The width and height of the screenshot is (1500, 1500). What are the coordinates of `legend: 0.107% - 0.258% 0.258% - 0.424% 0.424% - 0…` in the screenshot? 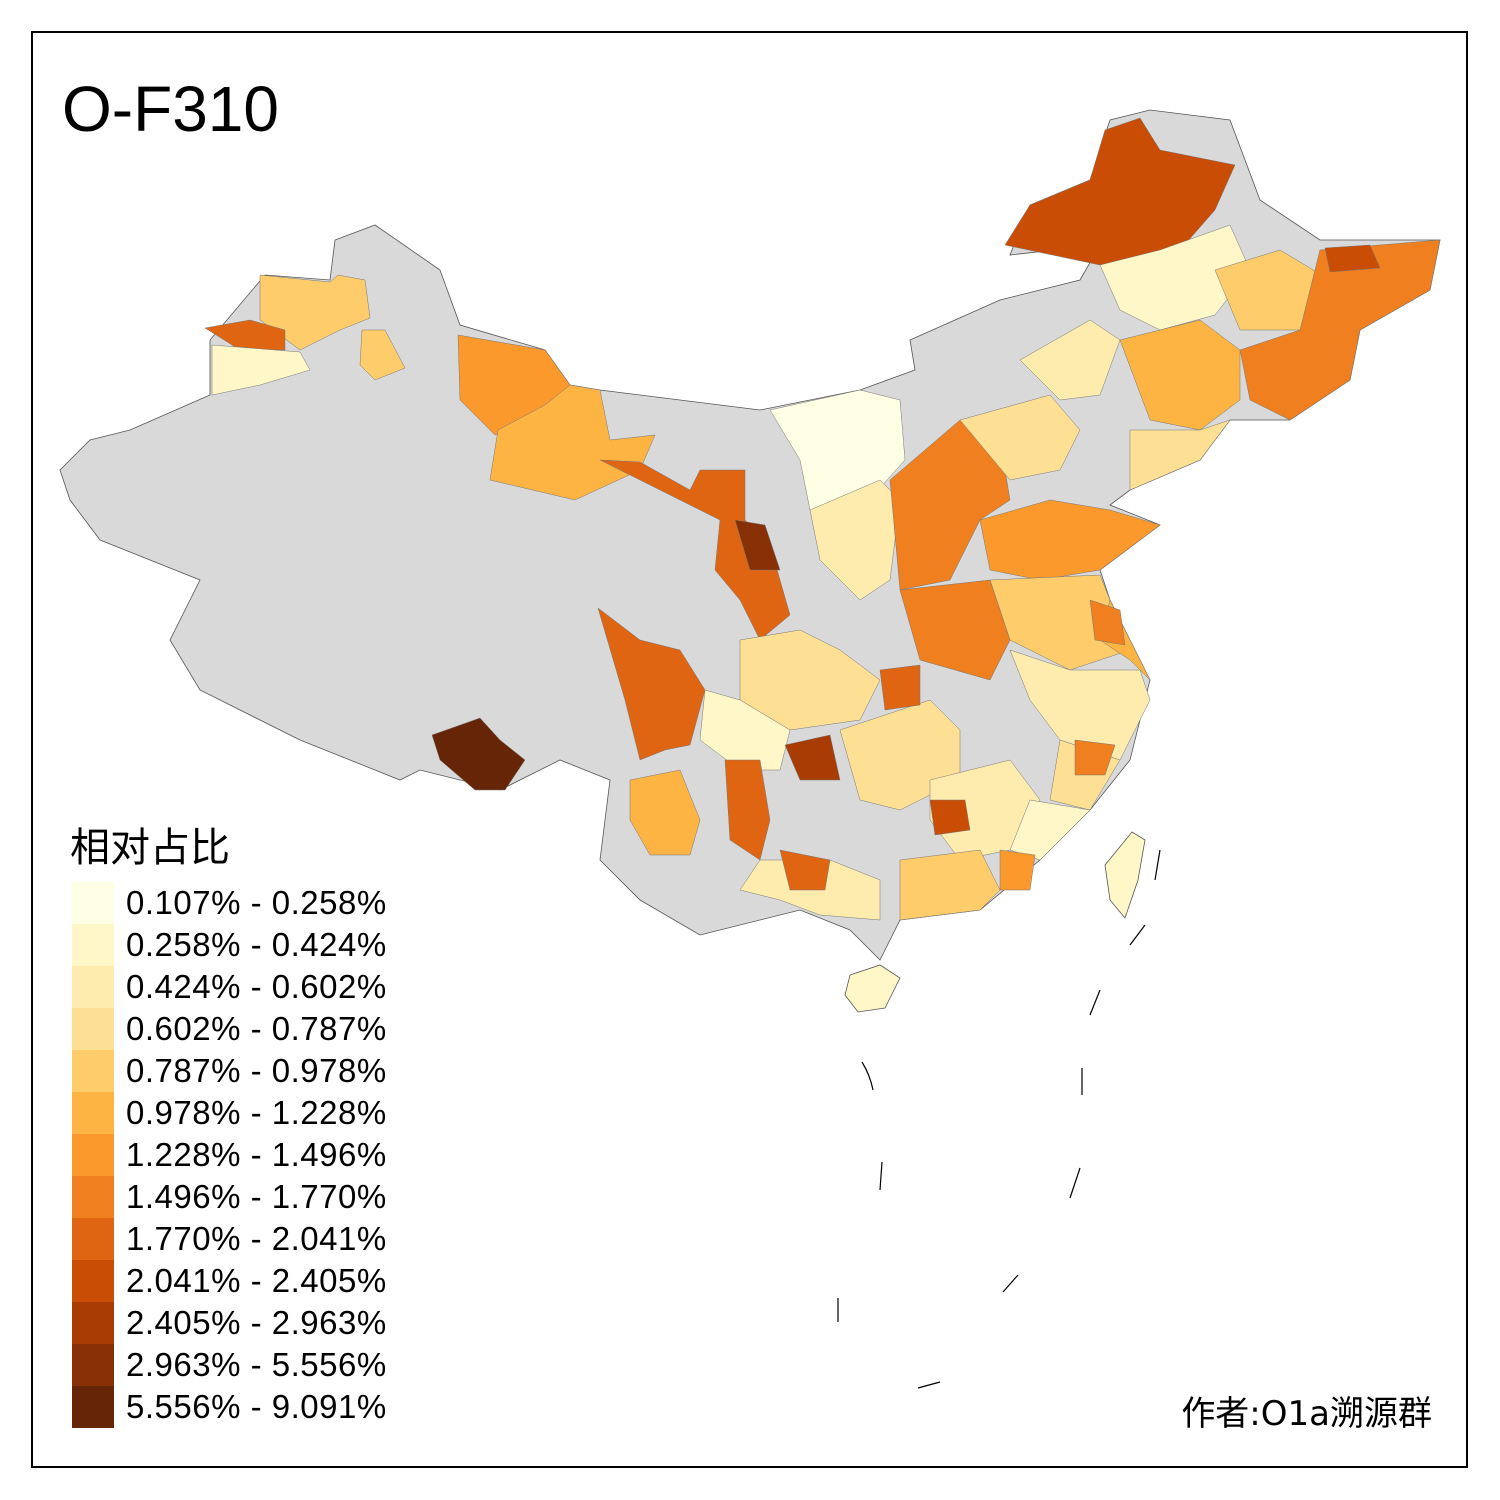 It's located at (229, 1155).